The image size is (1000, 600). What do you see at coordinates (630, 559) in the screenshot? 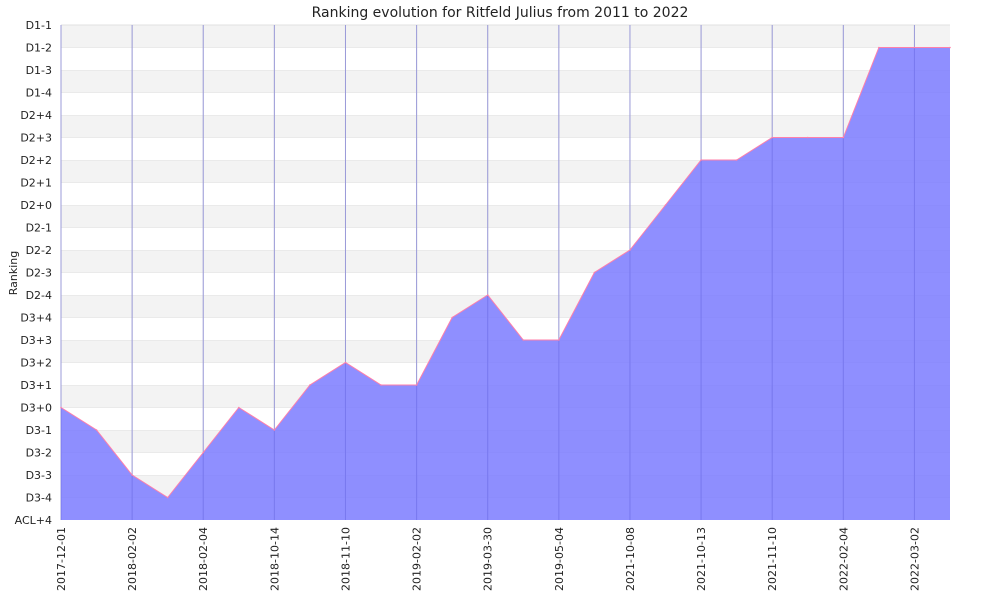
I see `x-tick-label: 2021-10-08` at bounding box center [630, 559].